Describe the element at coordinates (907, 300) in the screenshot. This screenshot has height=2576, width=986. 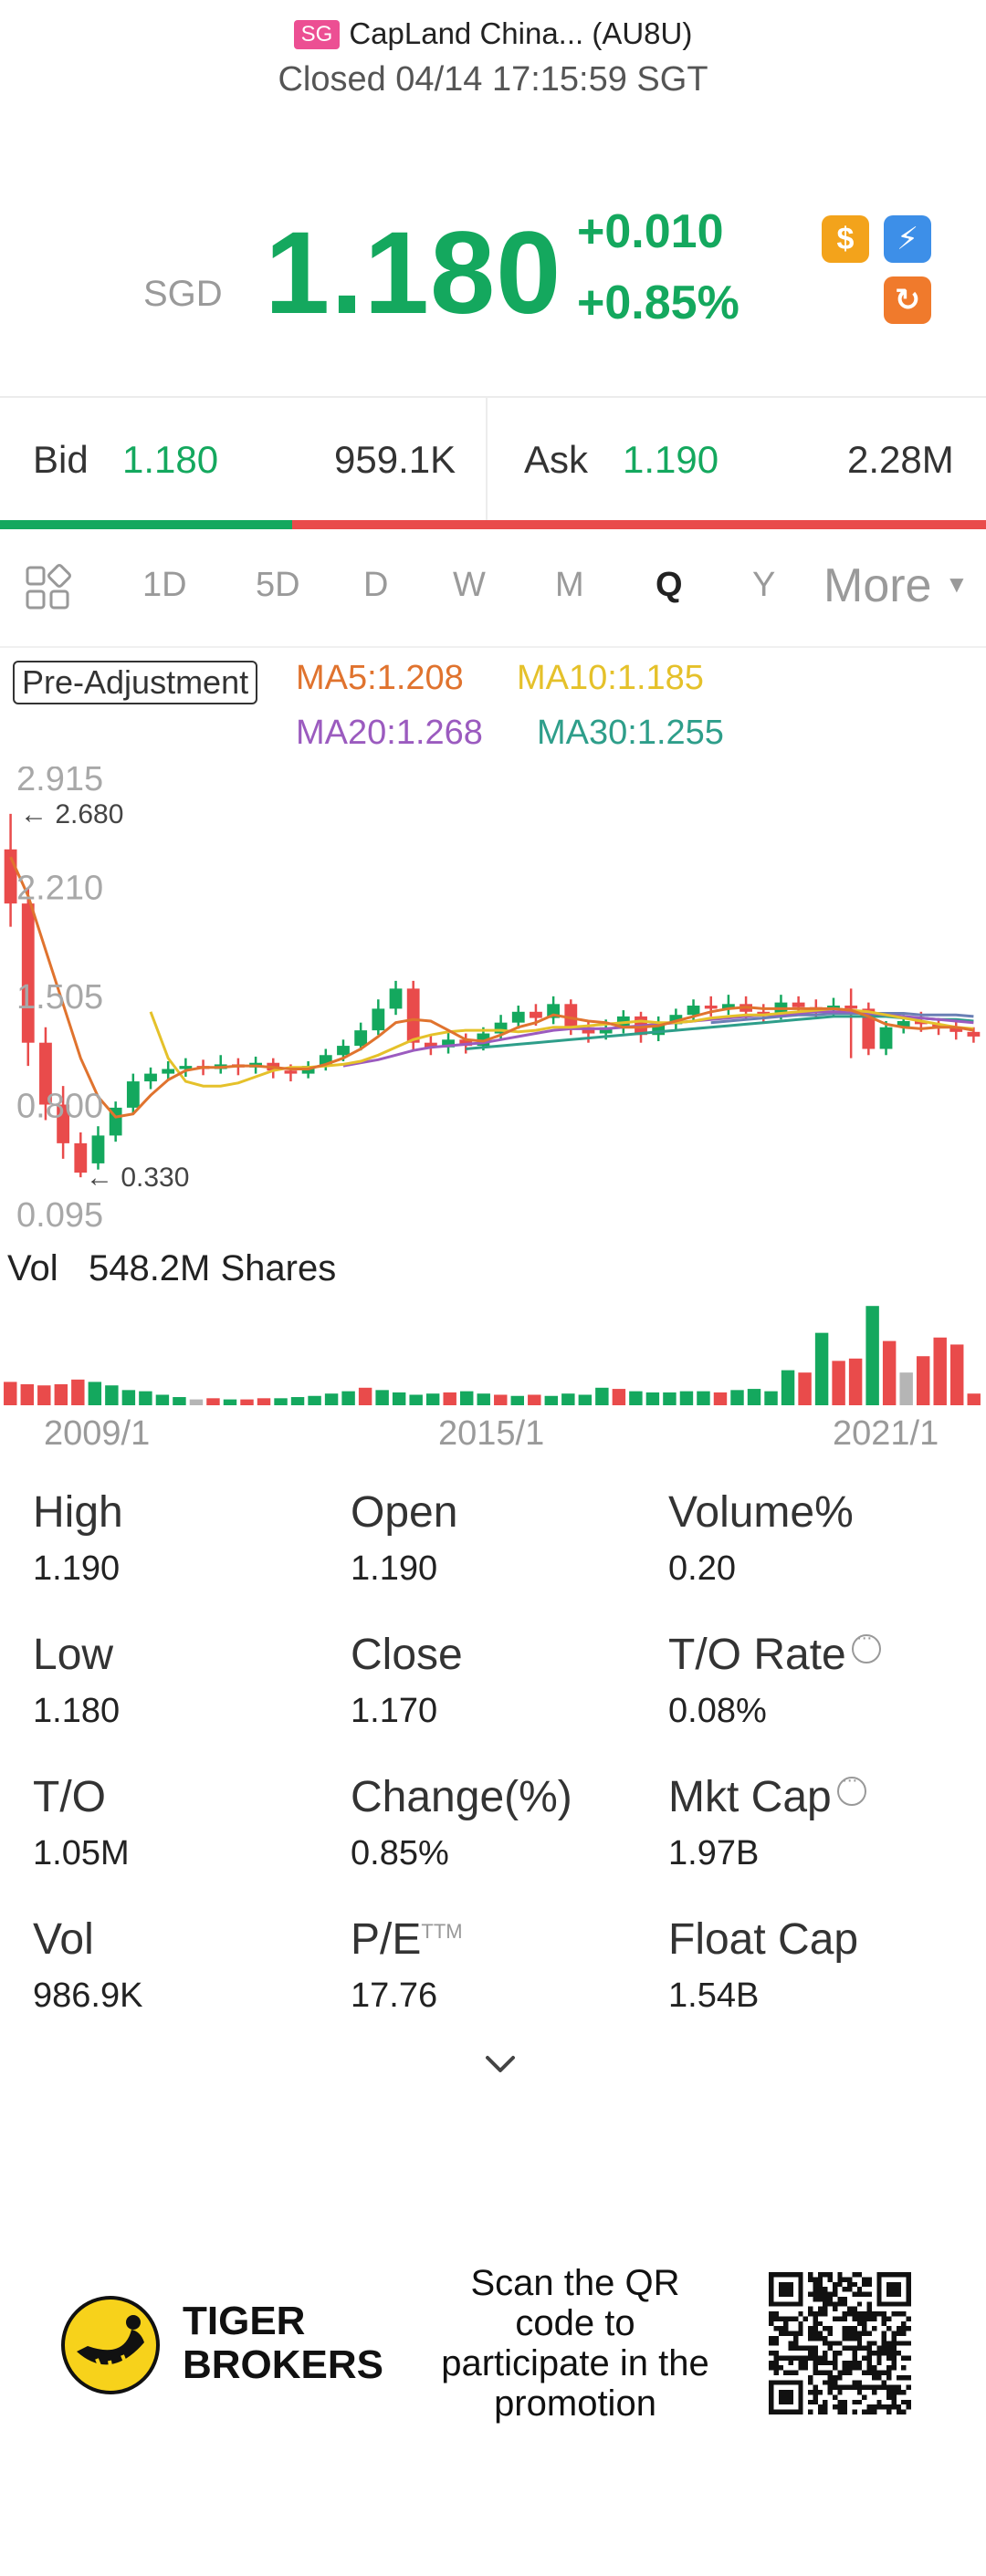
I see `lend-icon: ↻` at that location.